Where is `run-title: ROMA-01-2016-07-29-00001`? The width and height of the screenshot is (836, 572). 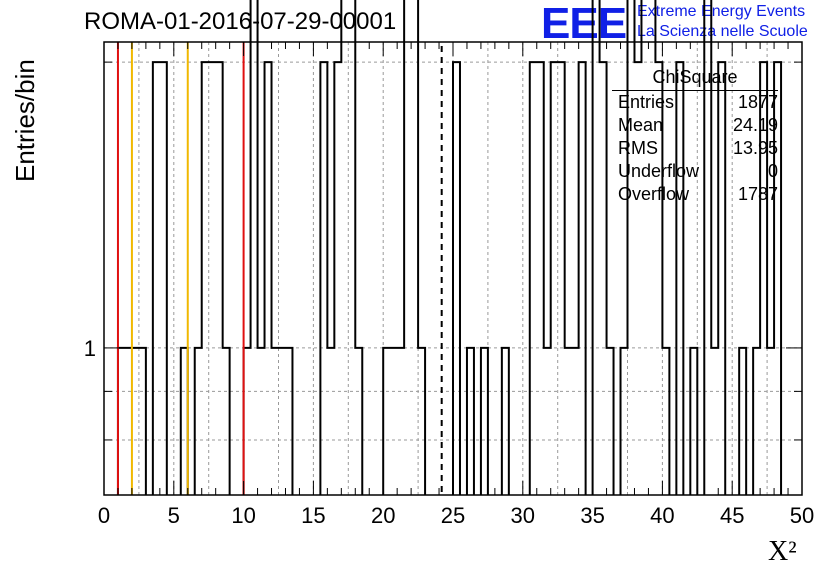 run-title: ROMA-01-2016-07-29-00001 is located at coordinates (240, 21).